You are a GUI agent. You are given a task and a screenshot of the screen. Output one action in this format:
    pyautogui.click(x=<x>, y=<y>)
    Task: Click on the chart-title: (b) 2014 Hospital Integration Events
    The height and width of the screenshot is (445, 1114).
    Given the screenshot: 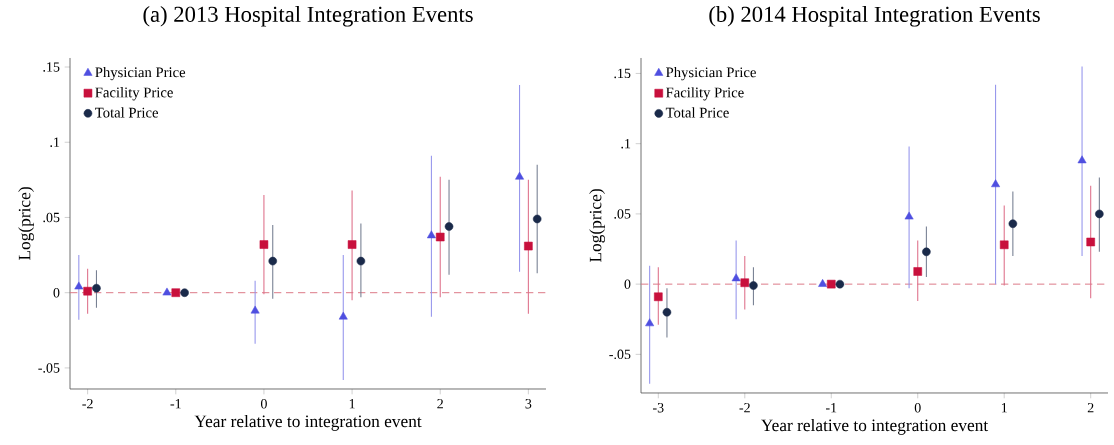 What is the action you would take?
    pyautogui.click(x=874, y=16)
    